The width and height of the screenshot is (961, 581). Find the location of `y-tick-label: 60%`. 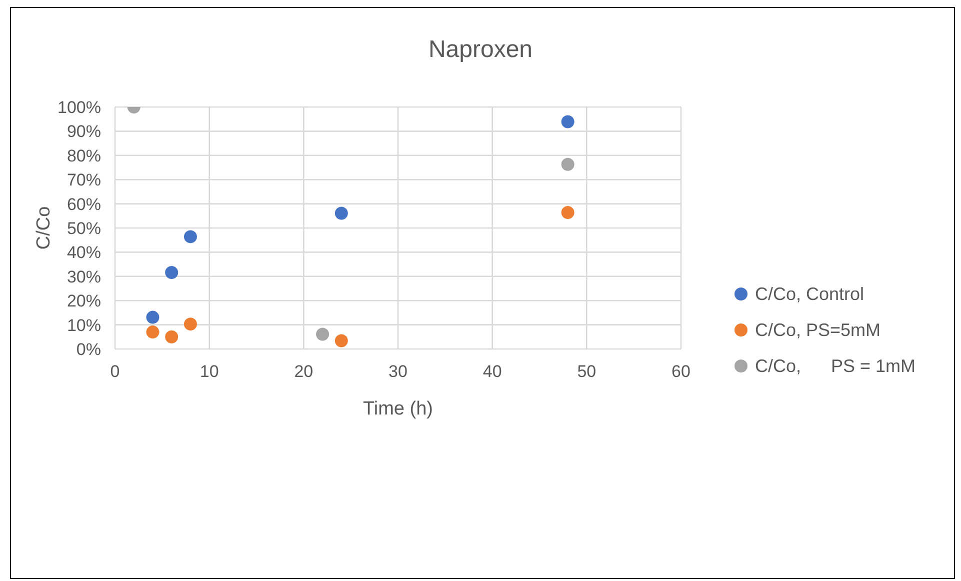

y-tick-label: 60% is located at coordinates (83, 204).